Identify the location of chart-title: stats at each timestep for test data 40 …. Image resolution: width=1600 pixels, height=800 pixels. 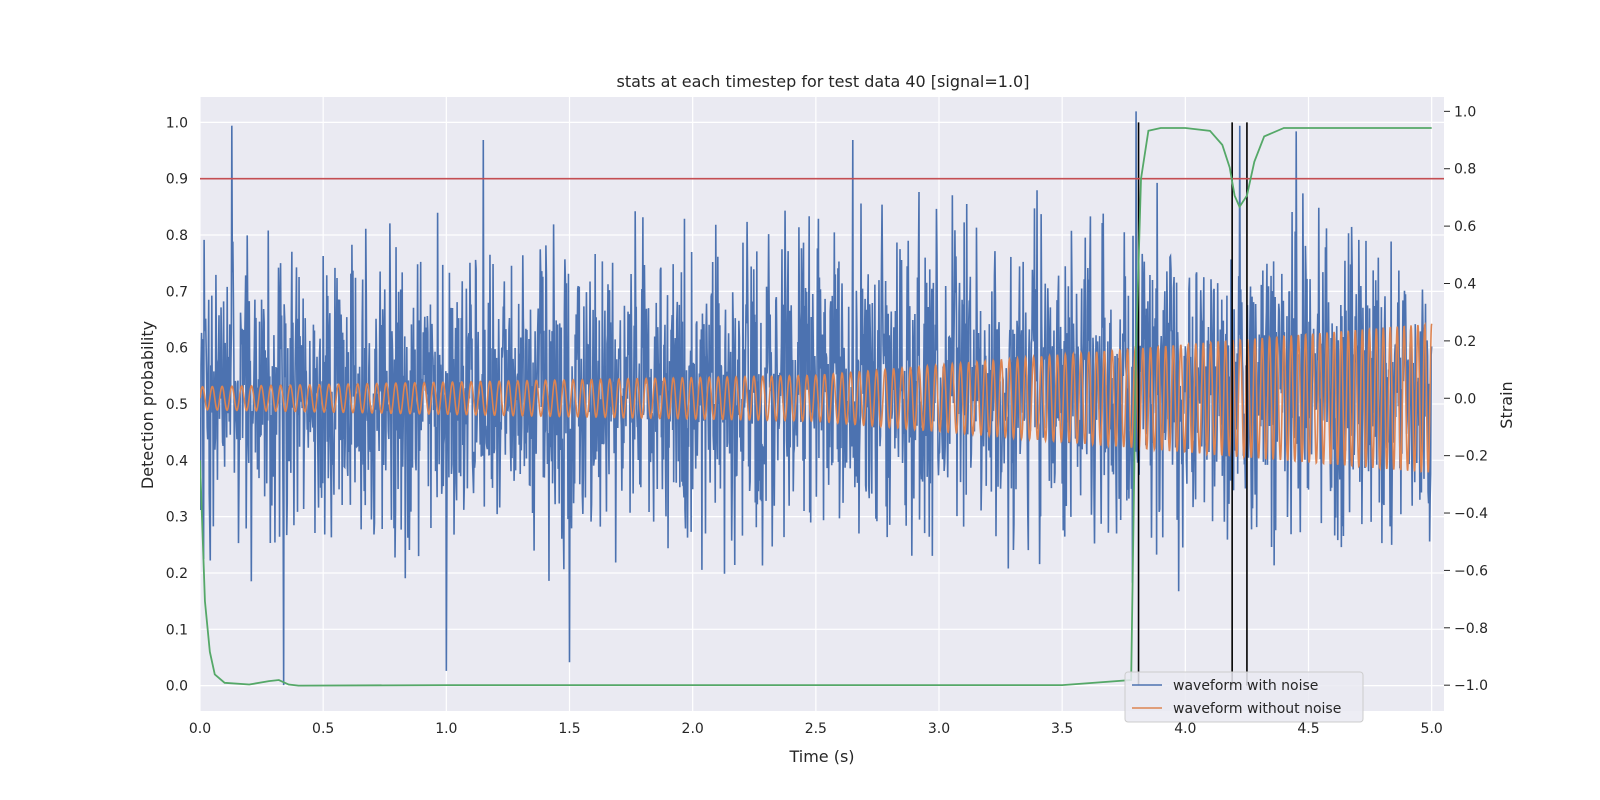
(823, 81).